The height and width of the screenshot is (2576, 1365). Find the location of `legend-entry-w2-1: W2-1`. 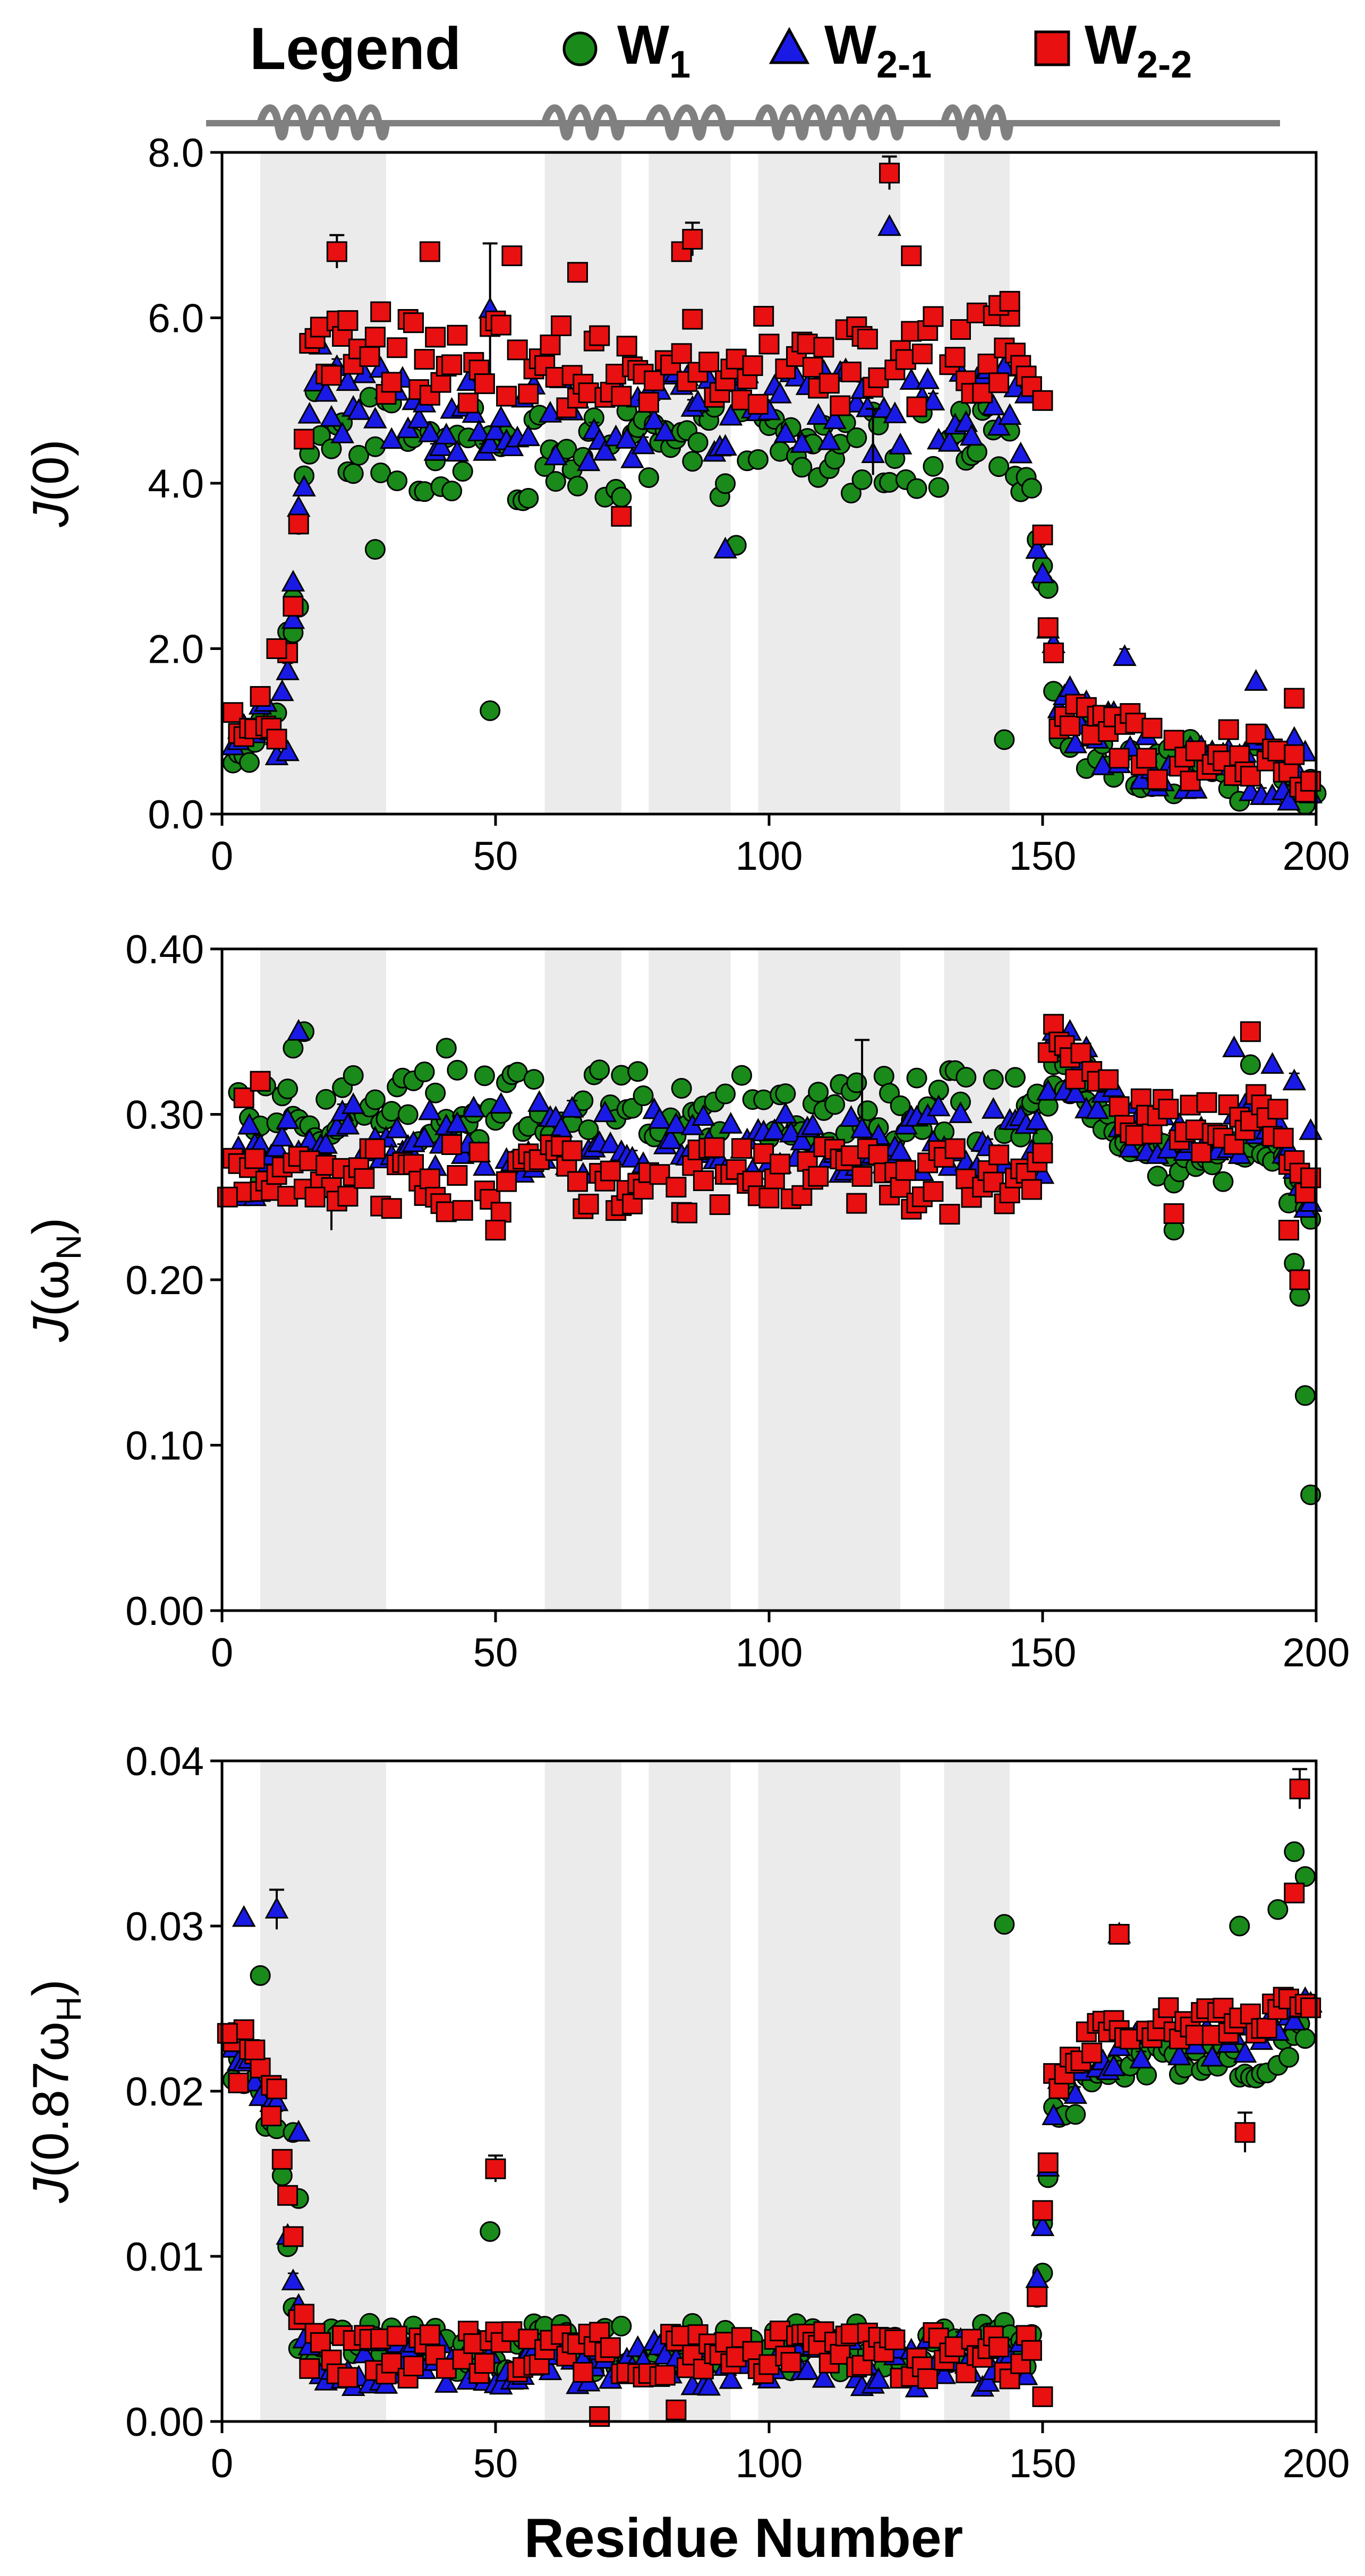

legend-entry-w2-1: W2-1 is located at coordinates (850, 50).